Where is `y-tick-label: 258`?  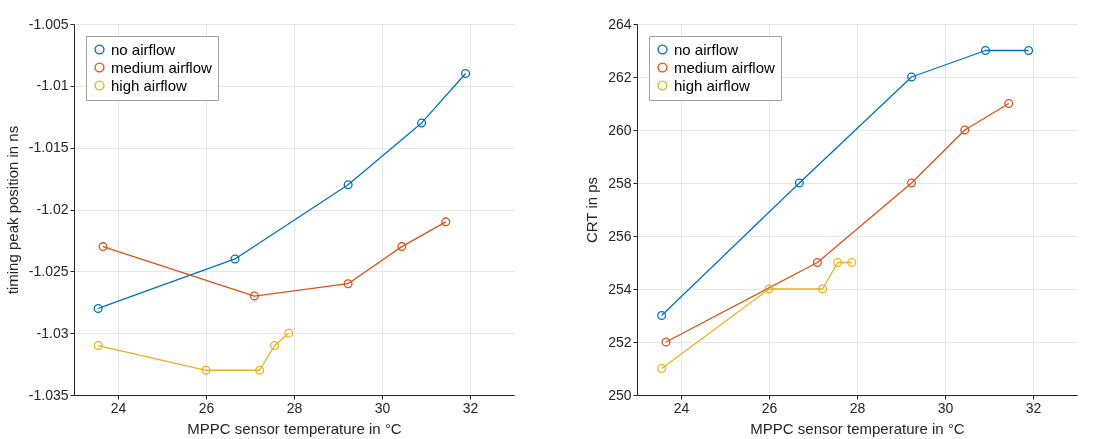 y-tick-label: 258 is located at coordinates (620, 182).